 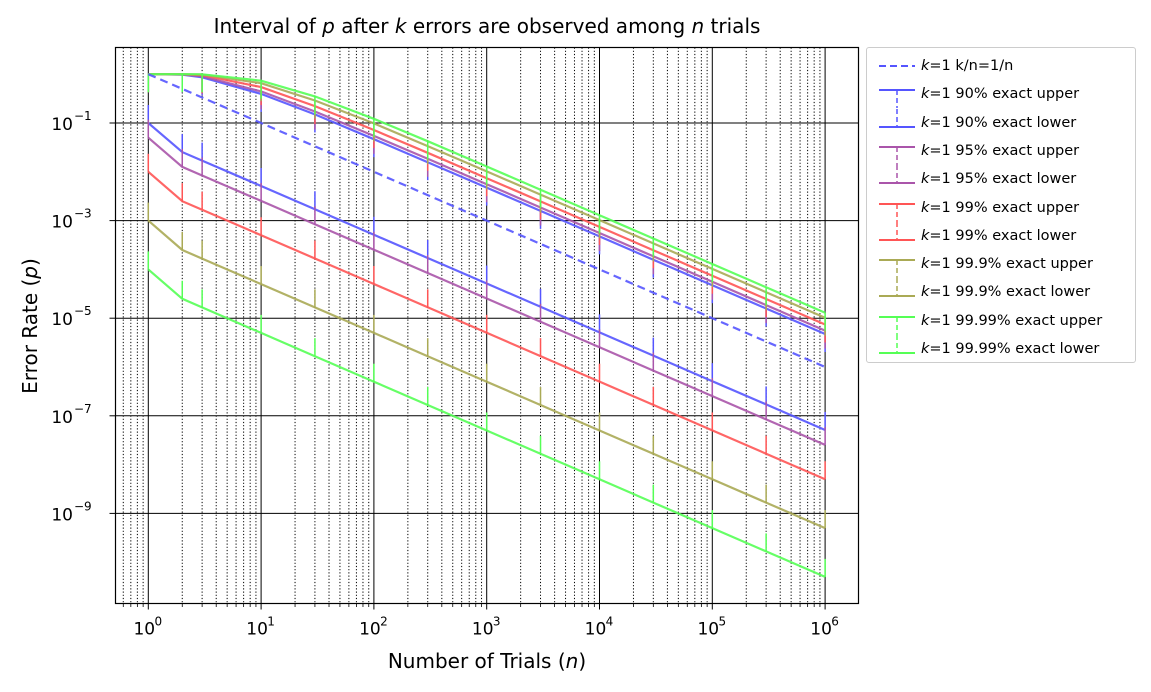 What do you see at coordinates (967, 66) in the screenshot?
I see `legend-label: k=1 k/n=1/n` at bounding box center [967, 66].